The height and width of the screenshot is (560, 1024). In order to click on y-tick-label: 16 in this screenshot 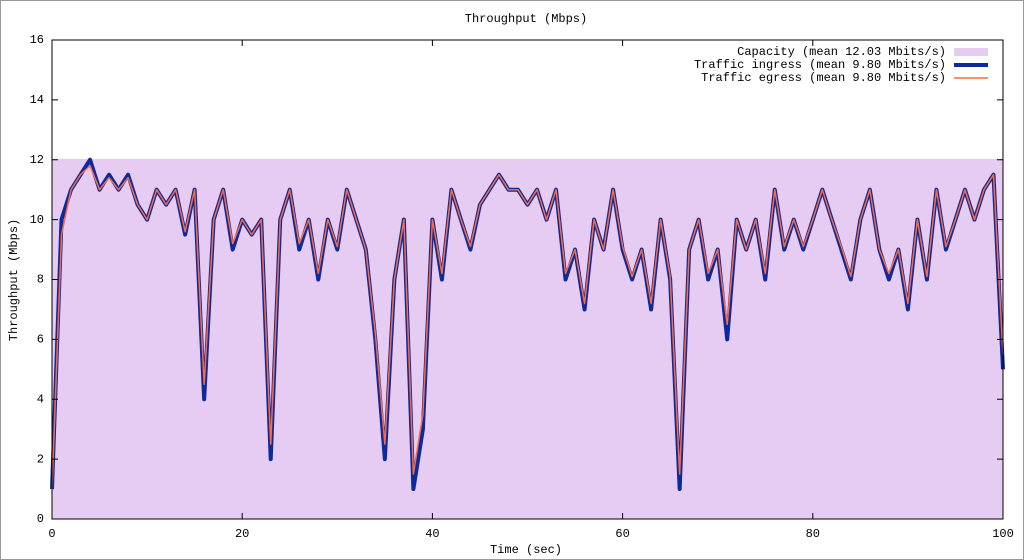, I will do `click(37, 40)`.